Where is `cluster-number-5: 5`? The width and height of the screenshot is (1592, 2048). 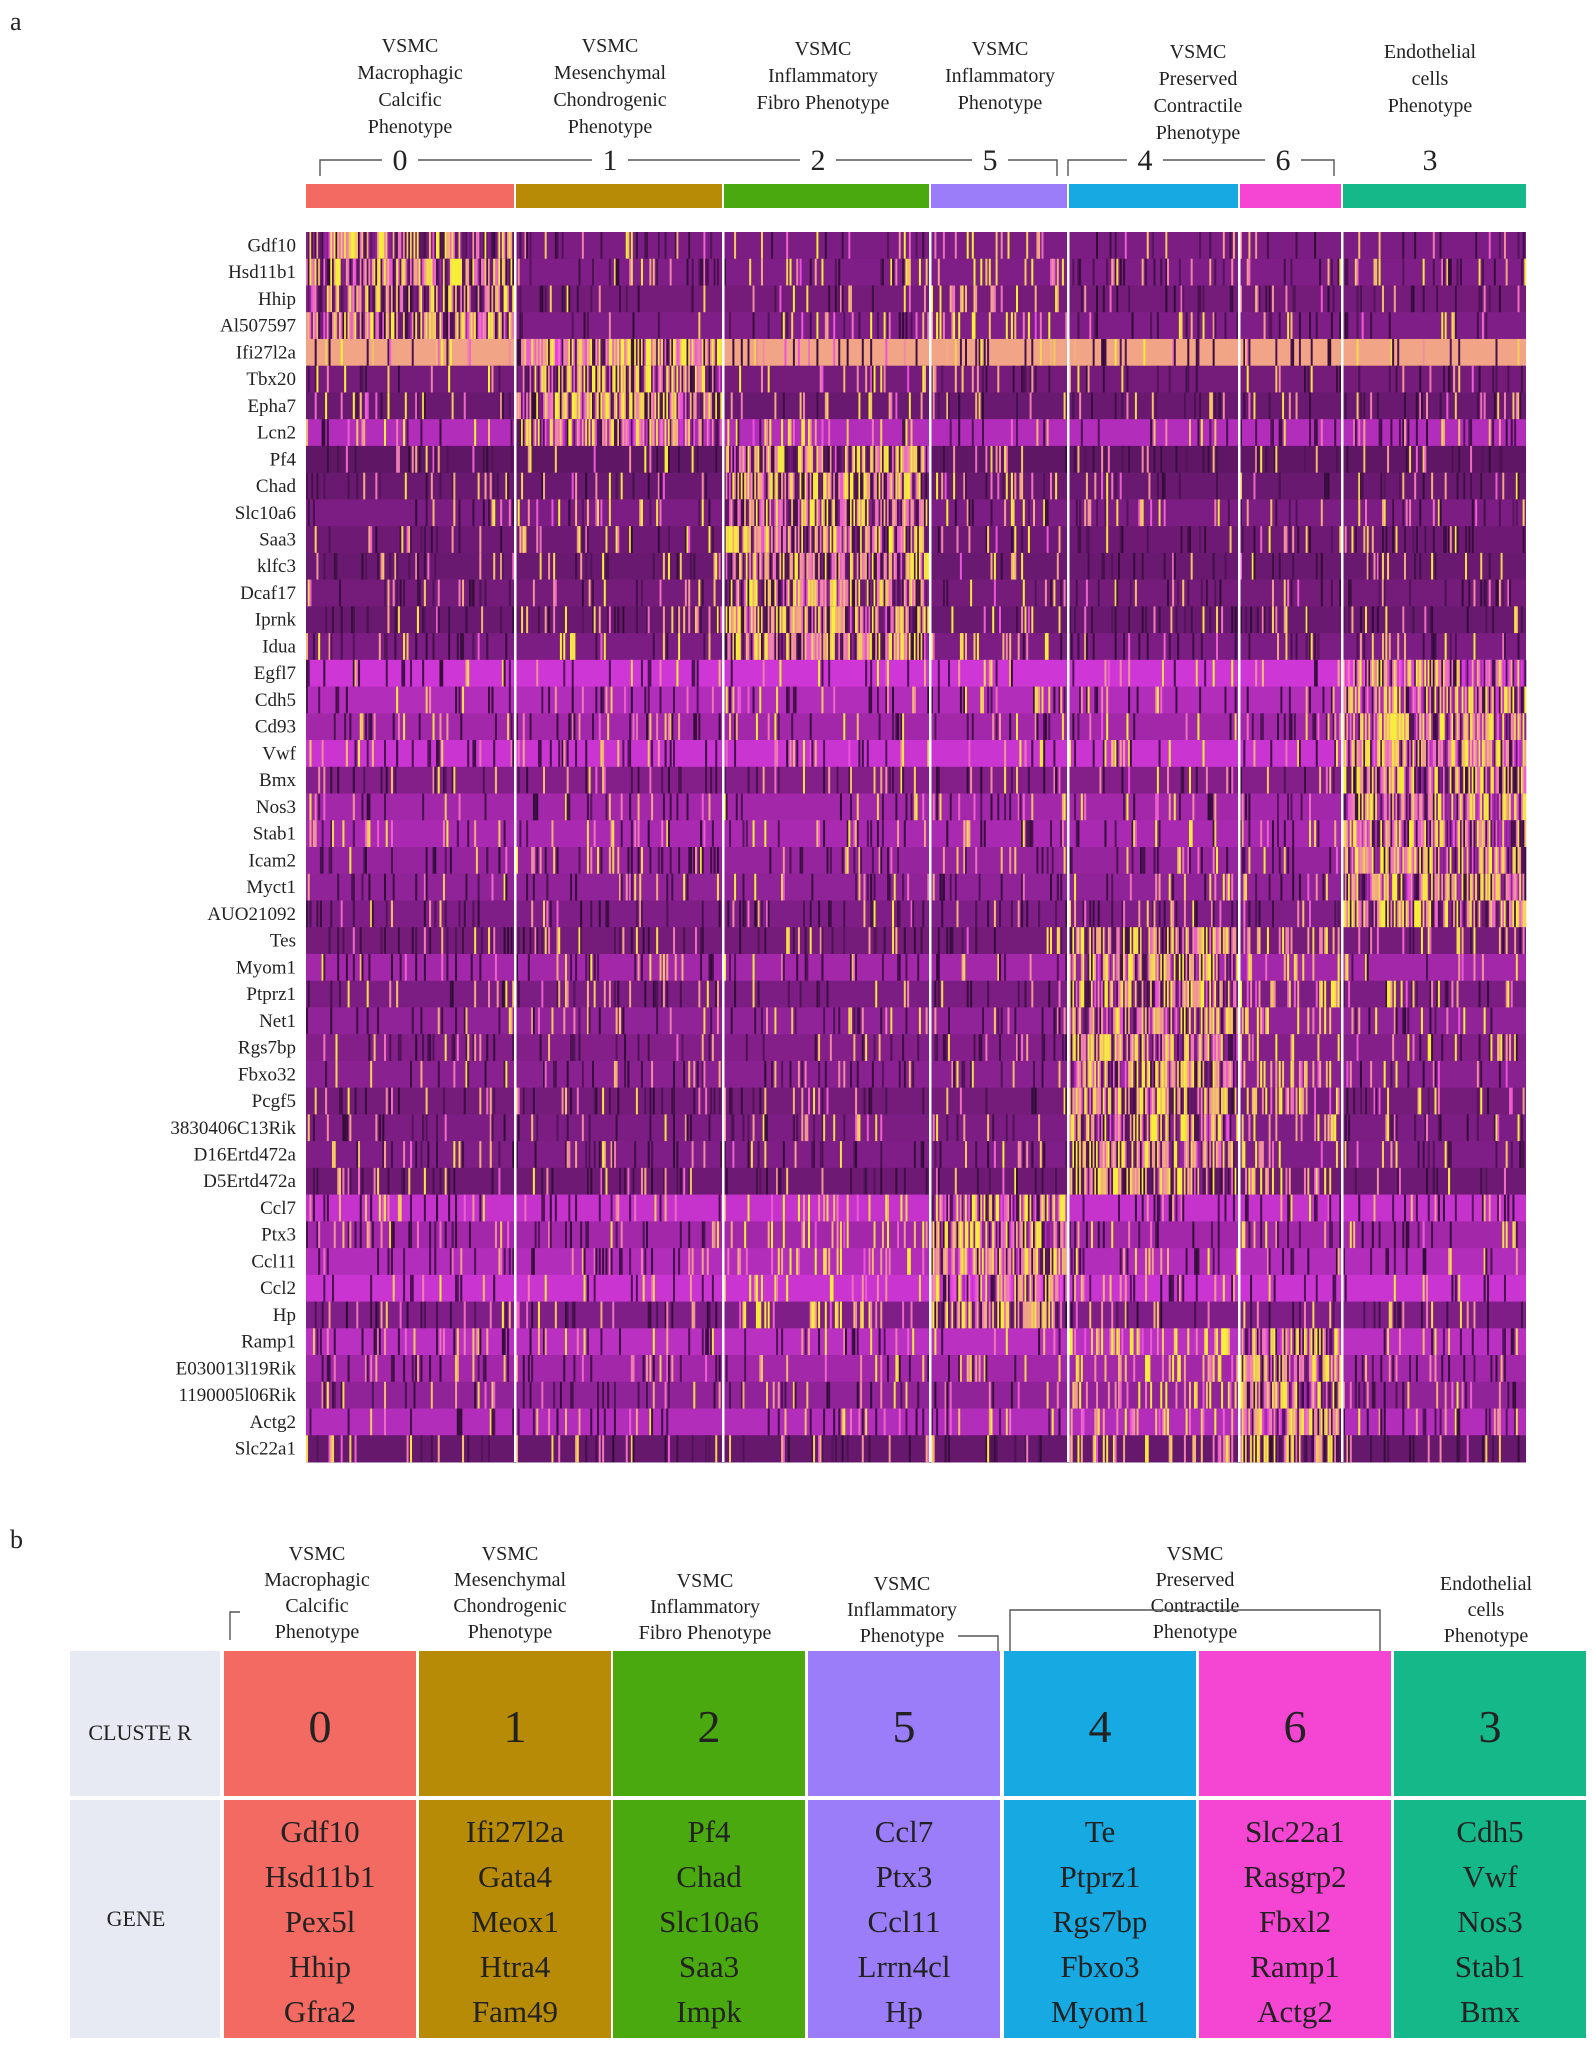 cluster-number-5: 5 is located at coordinates (990, 160).